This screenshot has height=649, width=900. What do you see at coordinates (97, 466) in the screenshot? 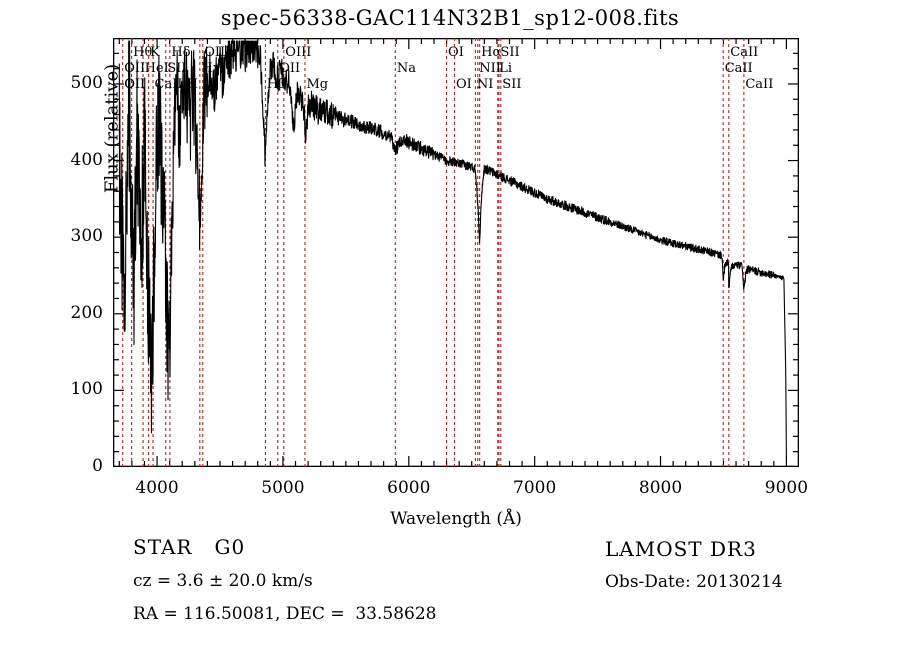
I see `y-tick-label: 0` at bounding box center [97, 466].